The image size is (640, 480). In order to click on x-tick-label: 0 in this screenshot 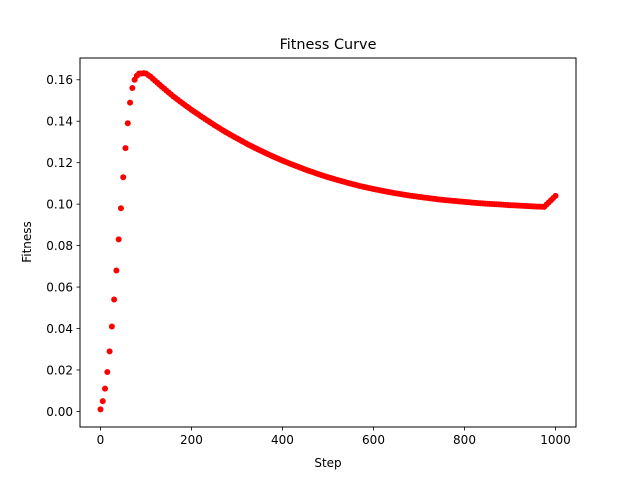, I will do `click(101, 440)`.